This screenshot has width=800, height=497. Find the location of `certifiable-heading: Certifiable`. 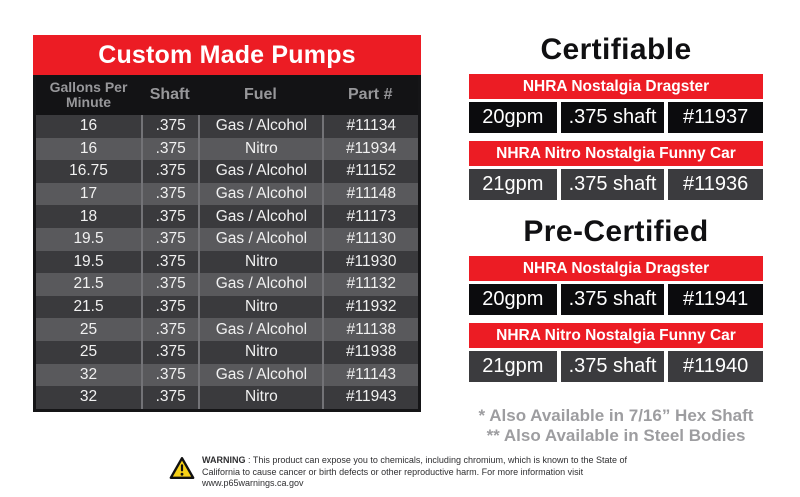

certifiable-heading: Certifiable is located at coordinates (616, 49).